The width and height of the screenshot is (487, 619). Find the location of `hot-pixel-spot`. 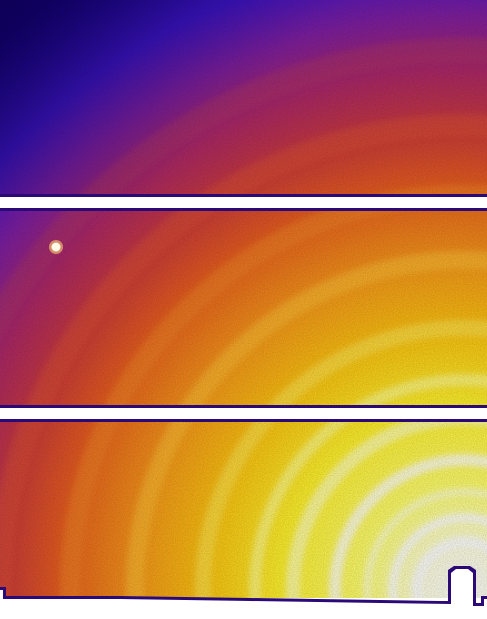

hot-pixel-spot is located at coordinates (56, 247).